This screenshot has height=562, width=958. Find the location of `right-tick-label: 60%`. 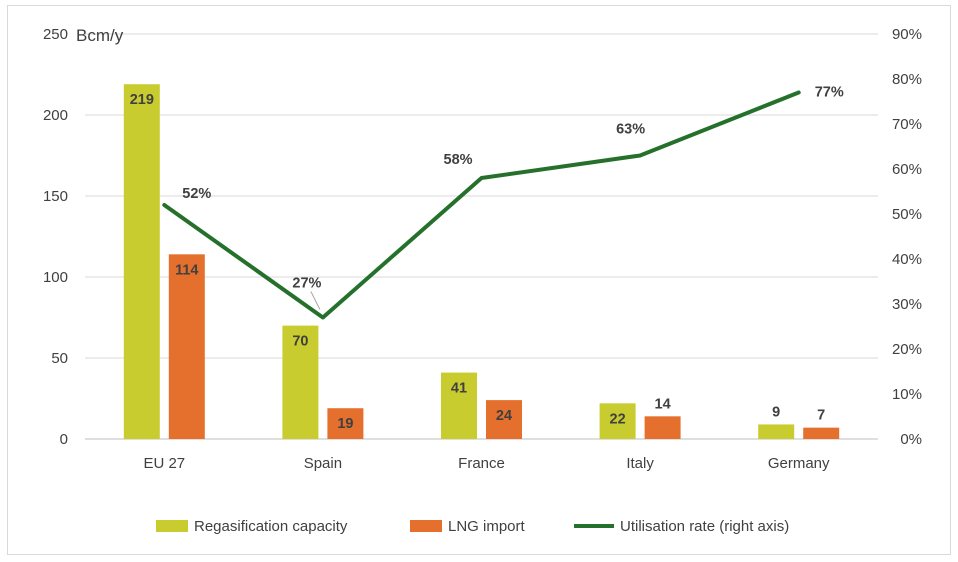

right-tick-label: 60% is located at coordinates (907, 169).